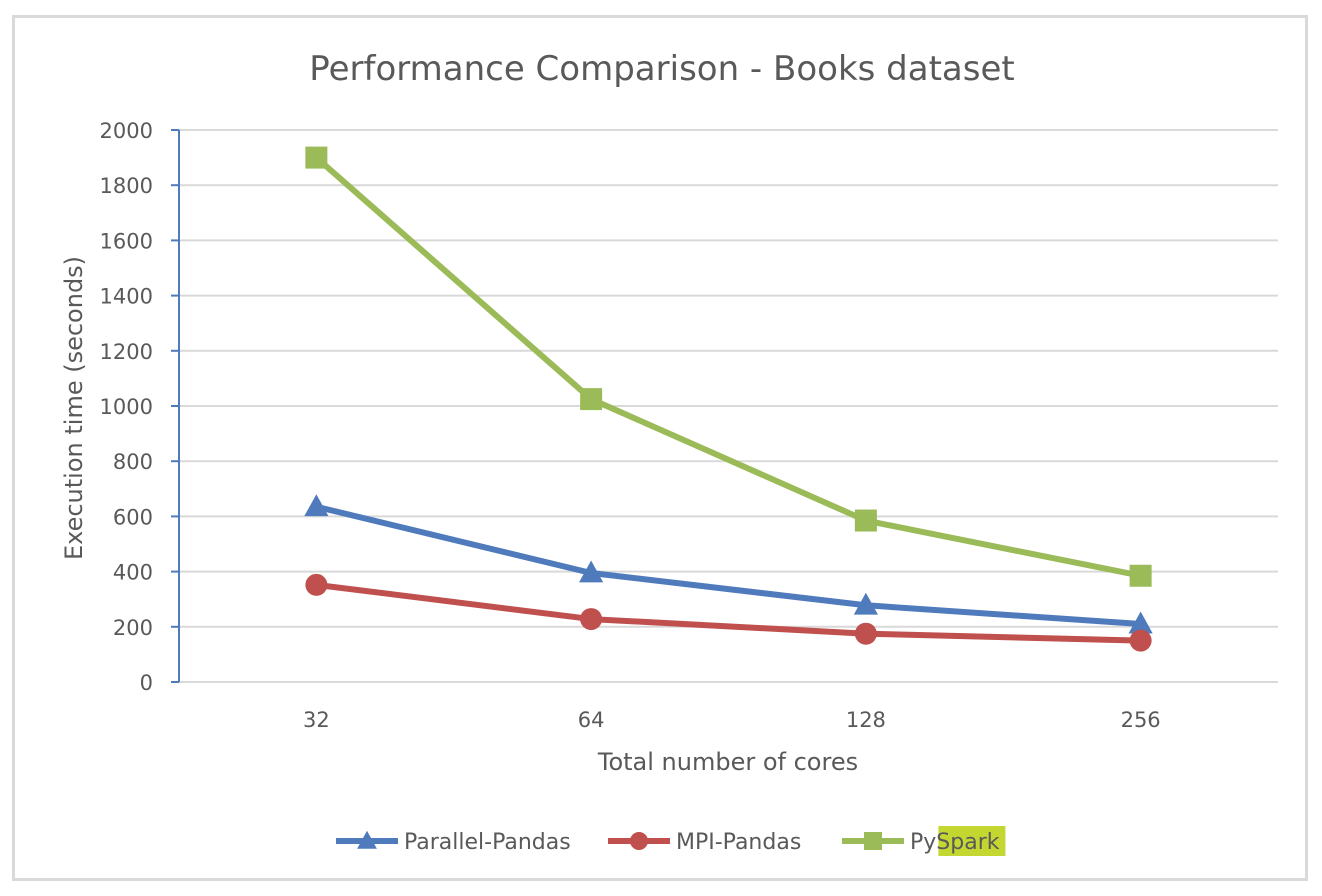  What do you see at coordinates (133, 628) in the screenshot?
I see `y-tick-label: 200` at bounding box center [133, 628].